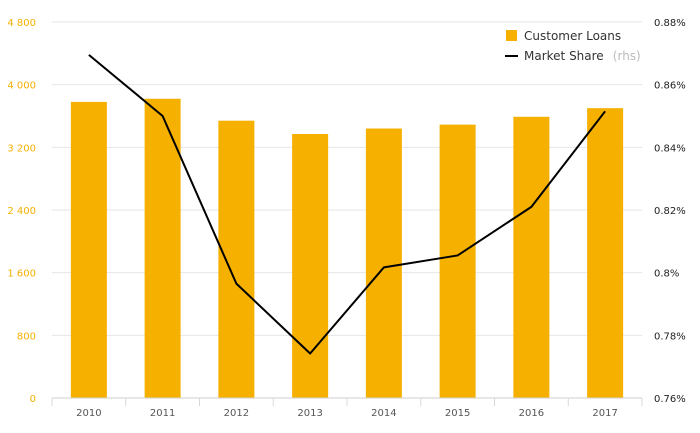 This screenshot has width=700, height=433. Describe the element at coordinates (21, 148) in the screenshot. I see `y-left-tick-label: 3 200` at that location.